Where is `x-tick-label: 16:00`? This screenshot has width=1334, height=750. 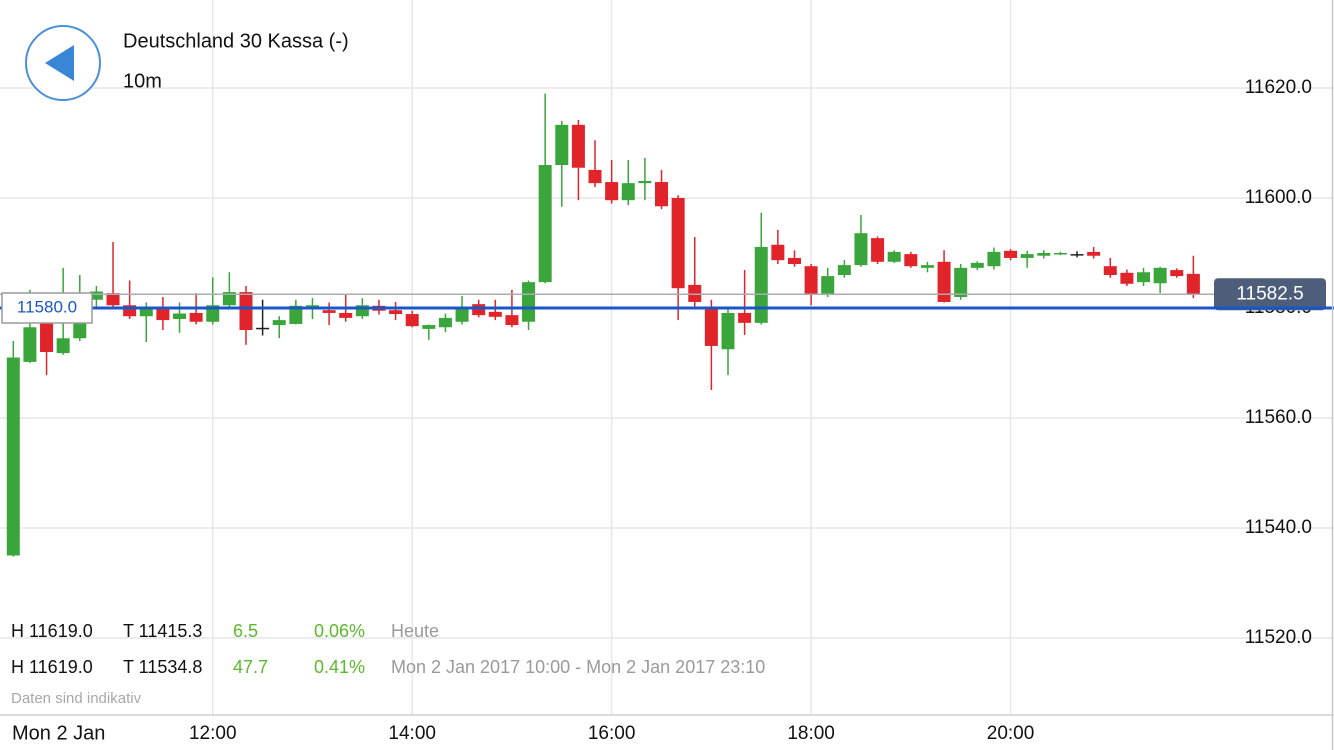
x-tick-label: 16:00 is located at coordinates (612, 733).